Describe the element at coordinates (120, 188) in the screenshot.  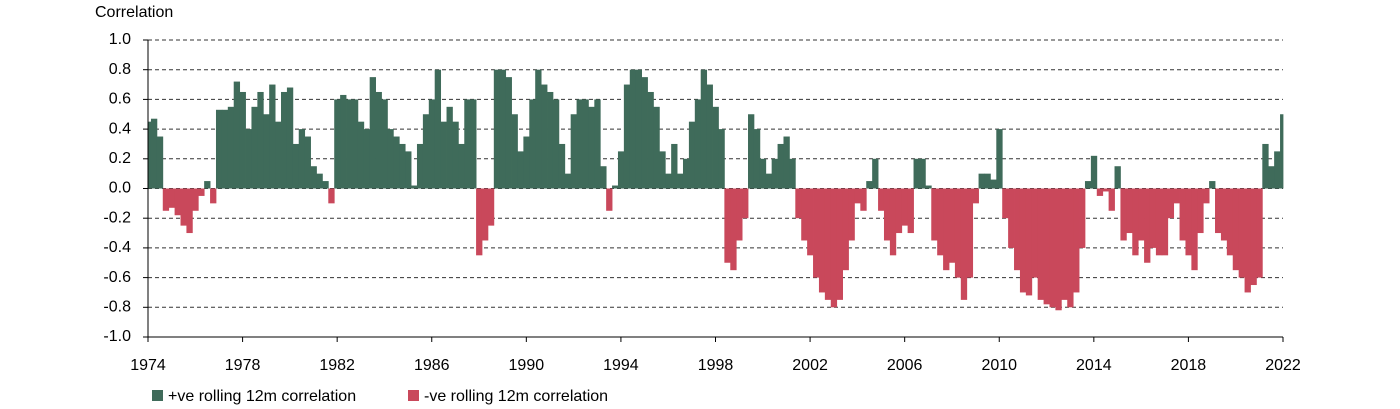
I see `y-tick-label: 0.0` at that location.